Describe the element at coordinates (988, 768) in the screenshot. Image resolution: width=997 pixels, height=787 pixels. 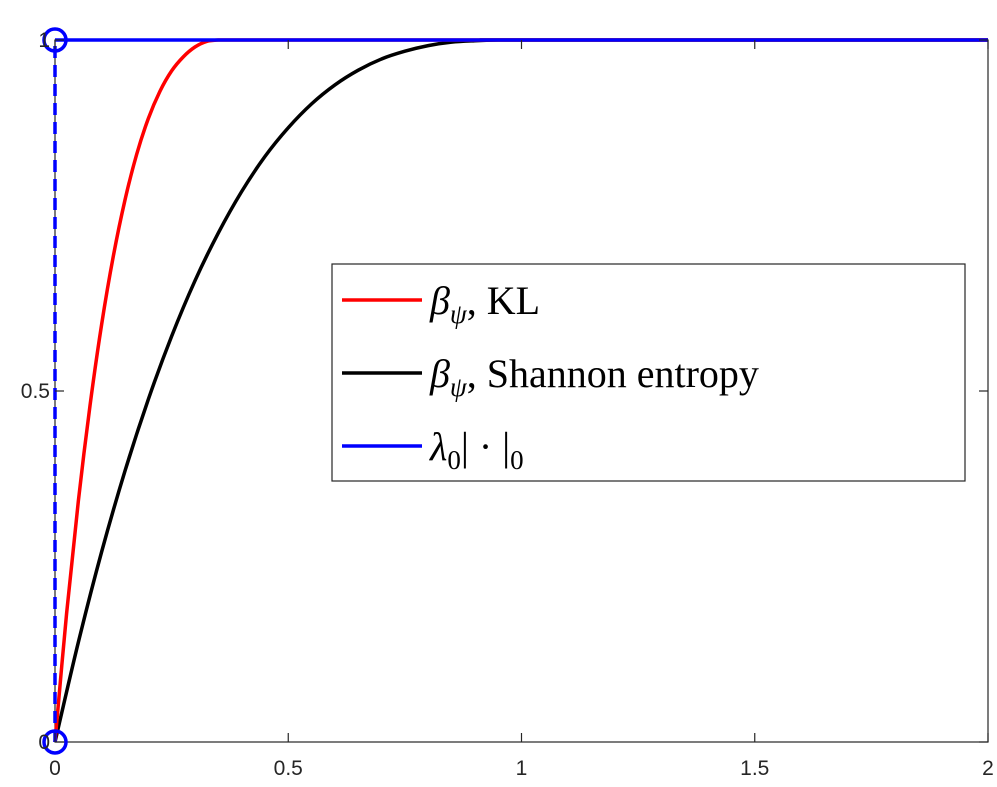
I see `x-tick-label: 2` at that location.